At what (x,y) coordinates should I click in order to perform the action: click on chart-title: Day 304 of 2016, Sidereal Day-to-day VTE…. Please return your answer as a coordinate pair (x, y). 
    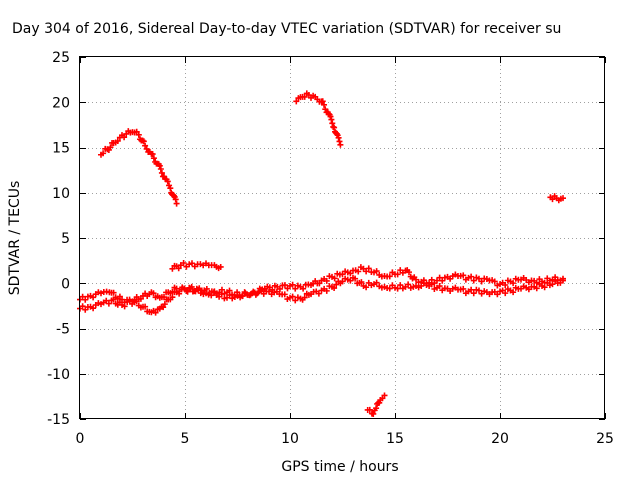
    Looking at the image, I should click on (286, 29).